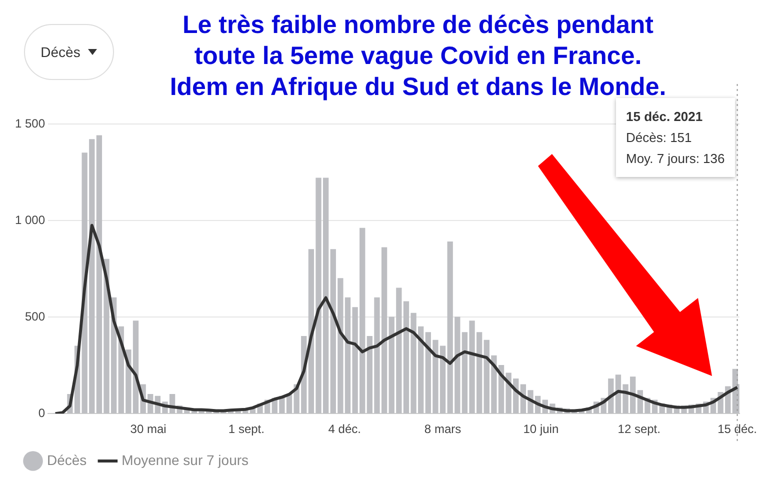 The height and width of the screenshot is (486, 768). I want to click on x-tick-label: 4 déc., so click(344, 429).